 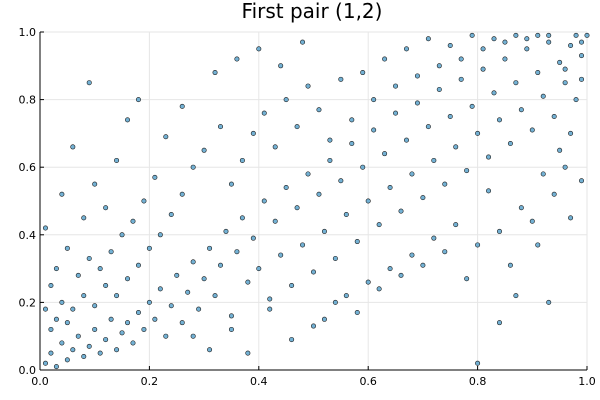 What do you see at coordinates (312, 11) in the screenshot?
I see `chart-title: First pair (1,2)` at bounding box center [312, 11].